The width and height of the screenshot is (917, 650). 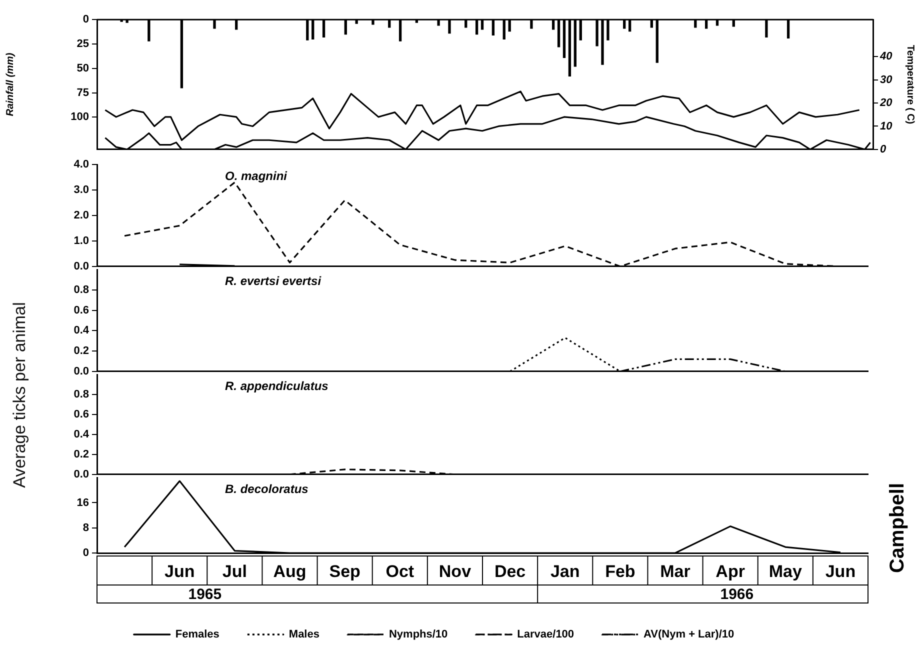 I want to click on x-tick-label: Mar, so click(x=675, y=571).